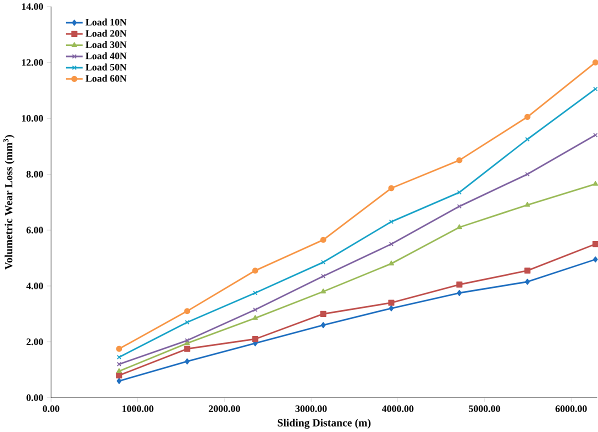  I want to click on y-tick-label: 0.00, so click(35, 398).